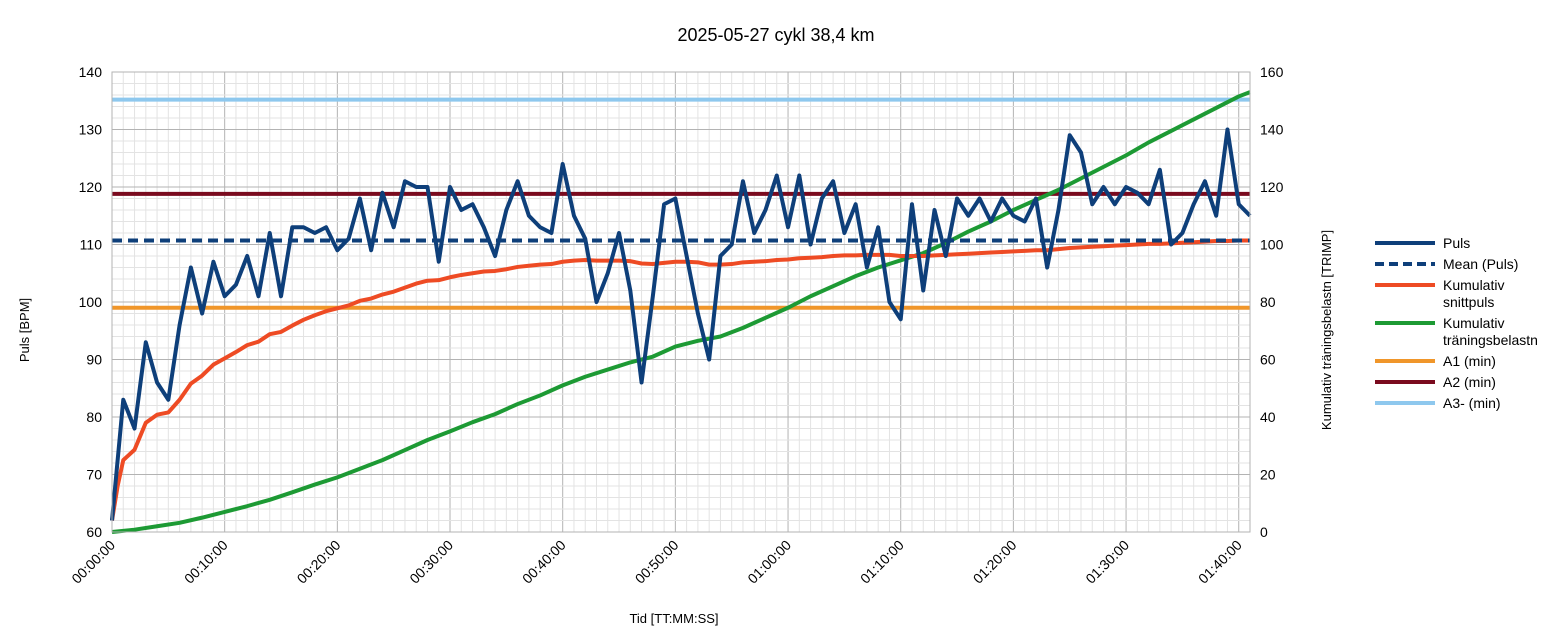 This screenshot has height=644, width=1553. I want to click on legend-item: Mean (Puls), so click(1446, 264).